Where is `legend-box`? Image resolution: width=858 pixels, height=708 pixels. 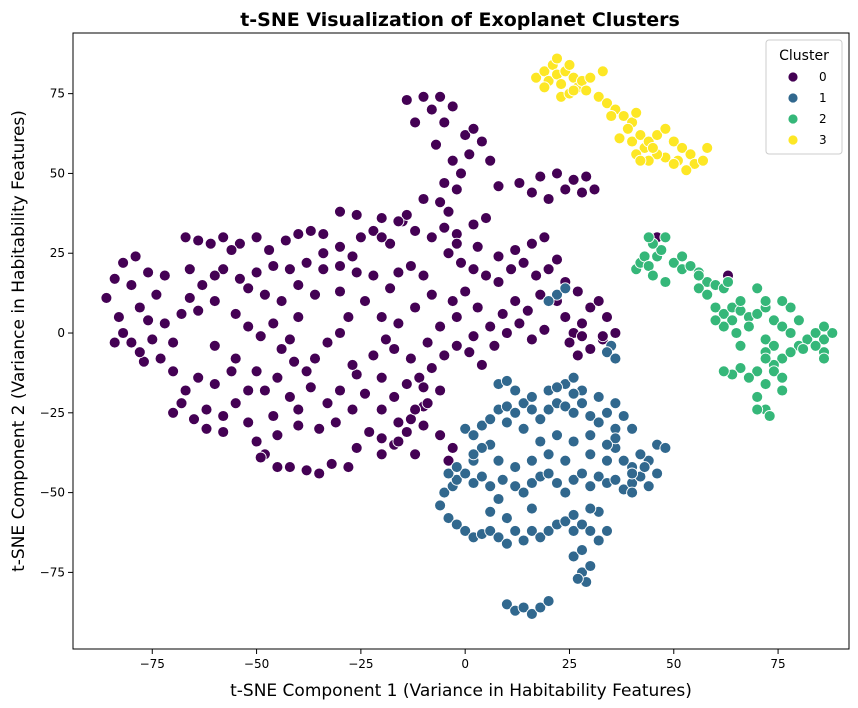
legend-box is located at coordinates (804, 97).